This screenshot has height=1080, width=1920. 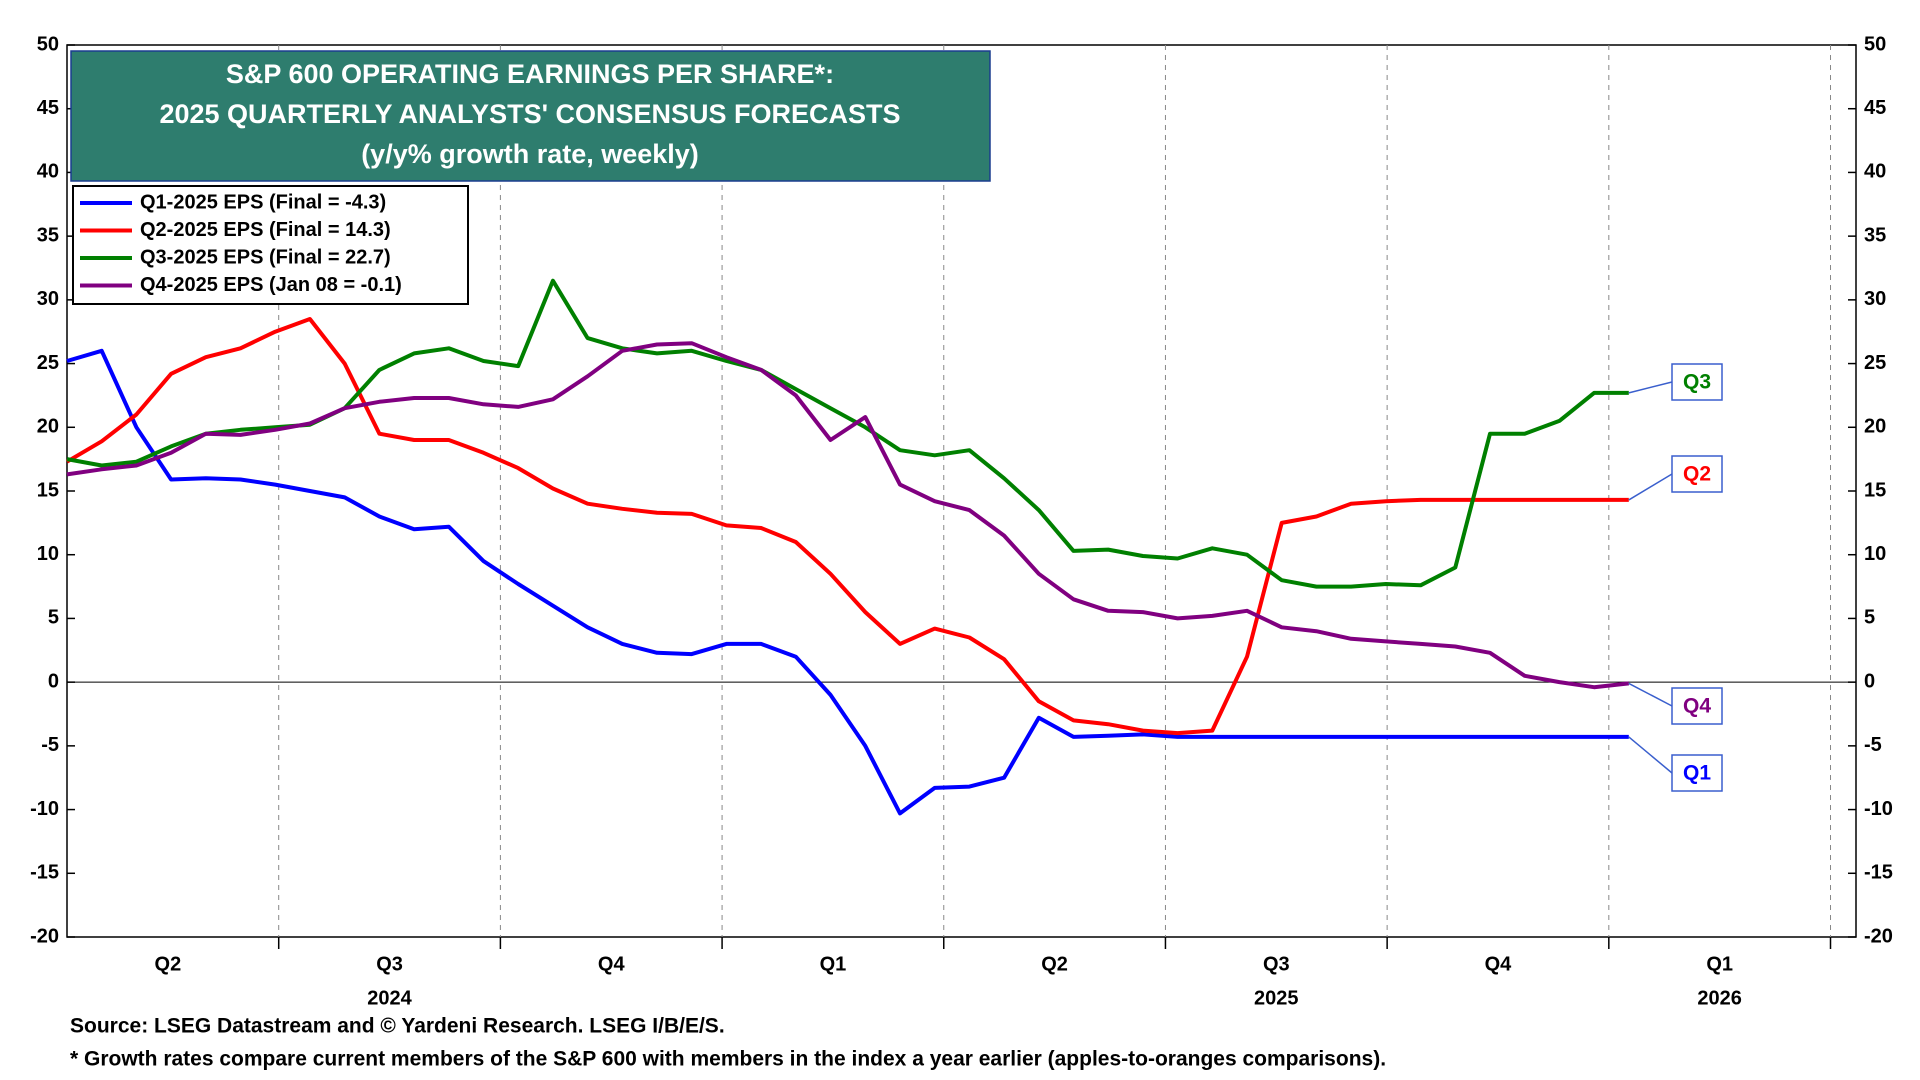 What do you see at coordinates (1875, 108) in the screenshot?
I see `y2-tick-label: 45` at bounding box center [1875, 108].